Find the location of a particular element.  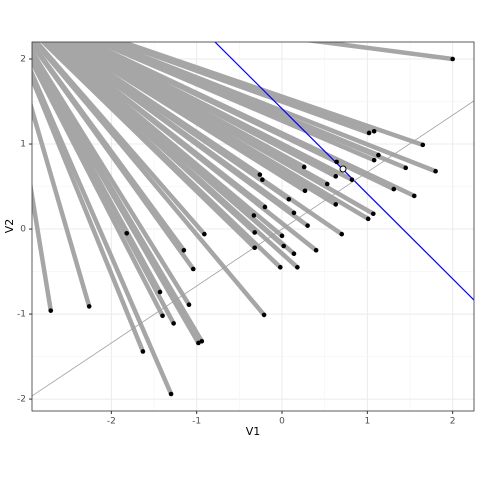

y-tick-label: -1 is located at coordinates (21, 315).